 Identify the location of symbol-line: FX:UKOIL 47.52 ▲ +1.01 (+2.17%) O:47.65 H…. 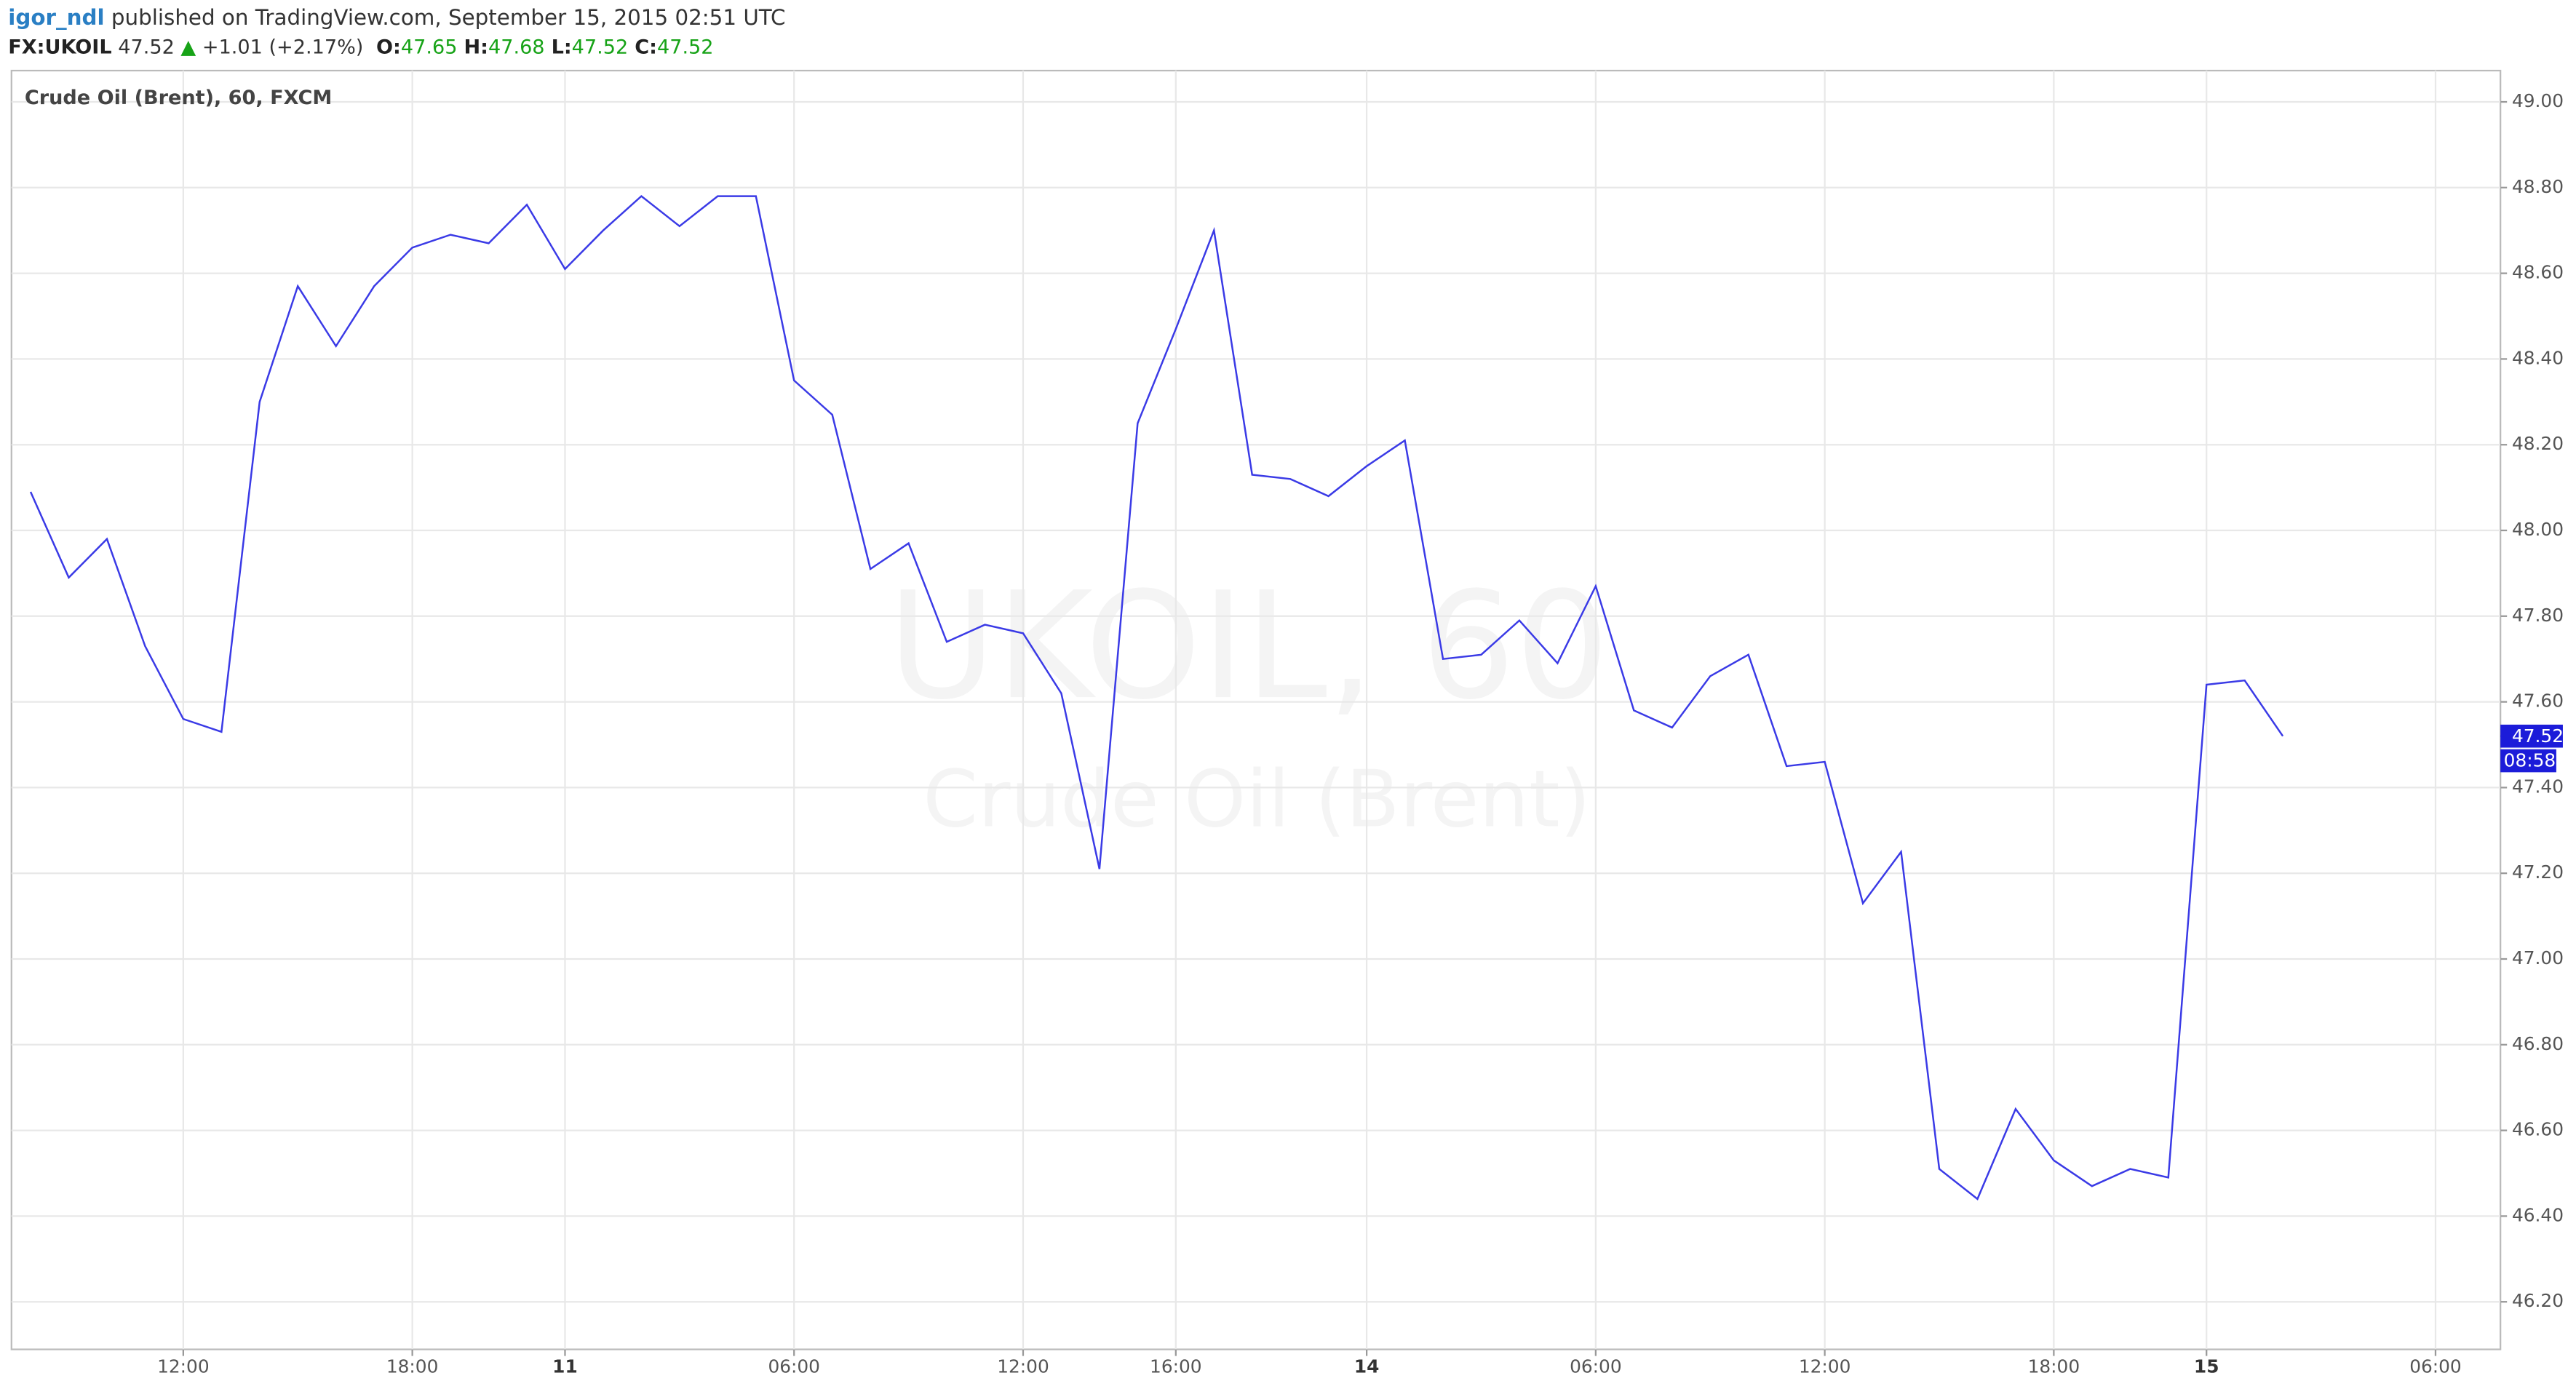
(360, 47).